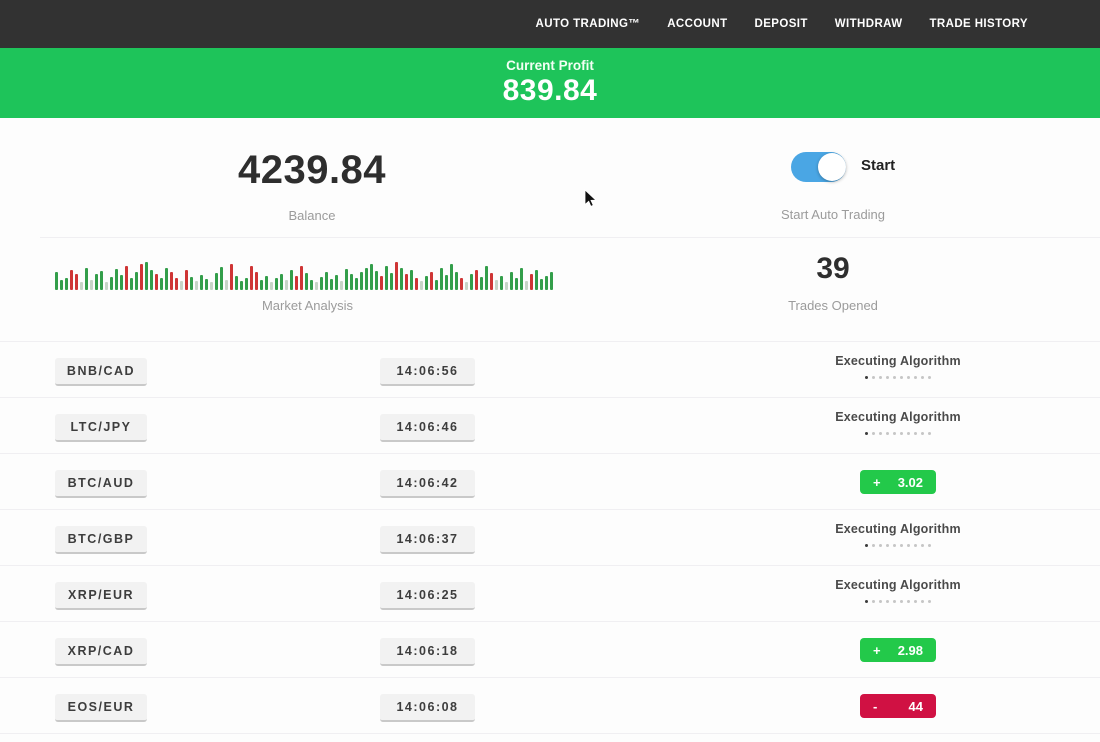  What do you see at coordinates (898, 650) in the screenshot?
I see `profit-badge: +2.98` at bounding box center [898, 650].